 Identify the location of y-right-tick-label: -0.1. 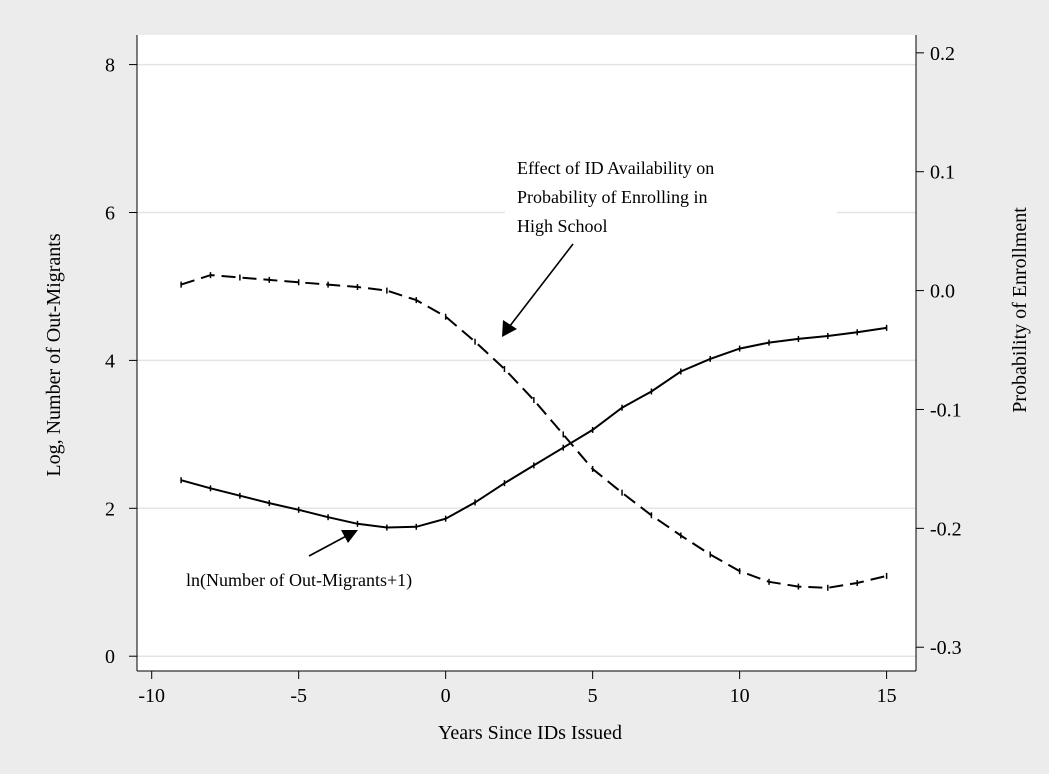
(946, 410).